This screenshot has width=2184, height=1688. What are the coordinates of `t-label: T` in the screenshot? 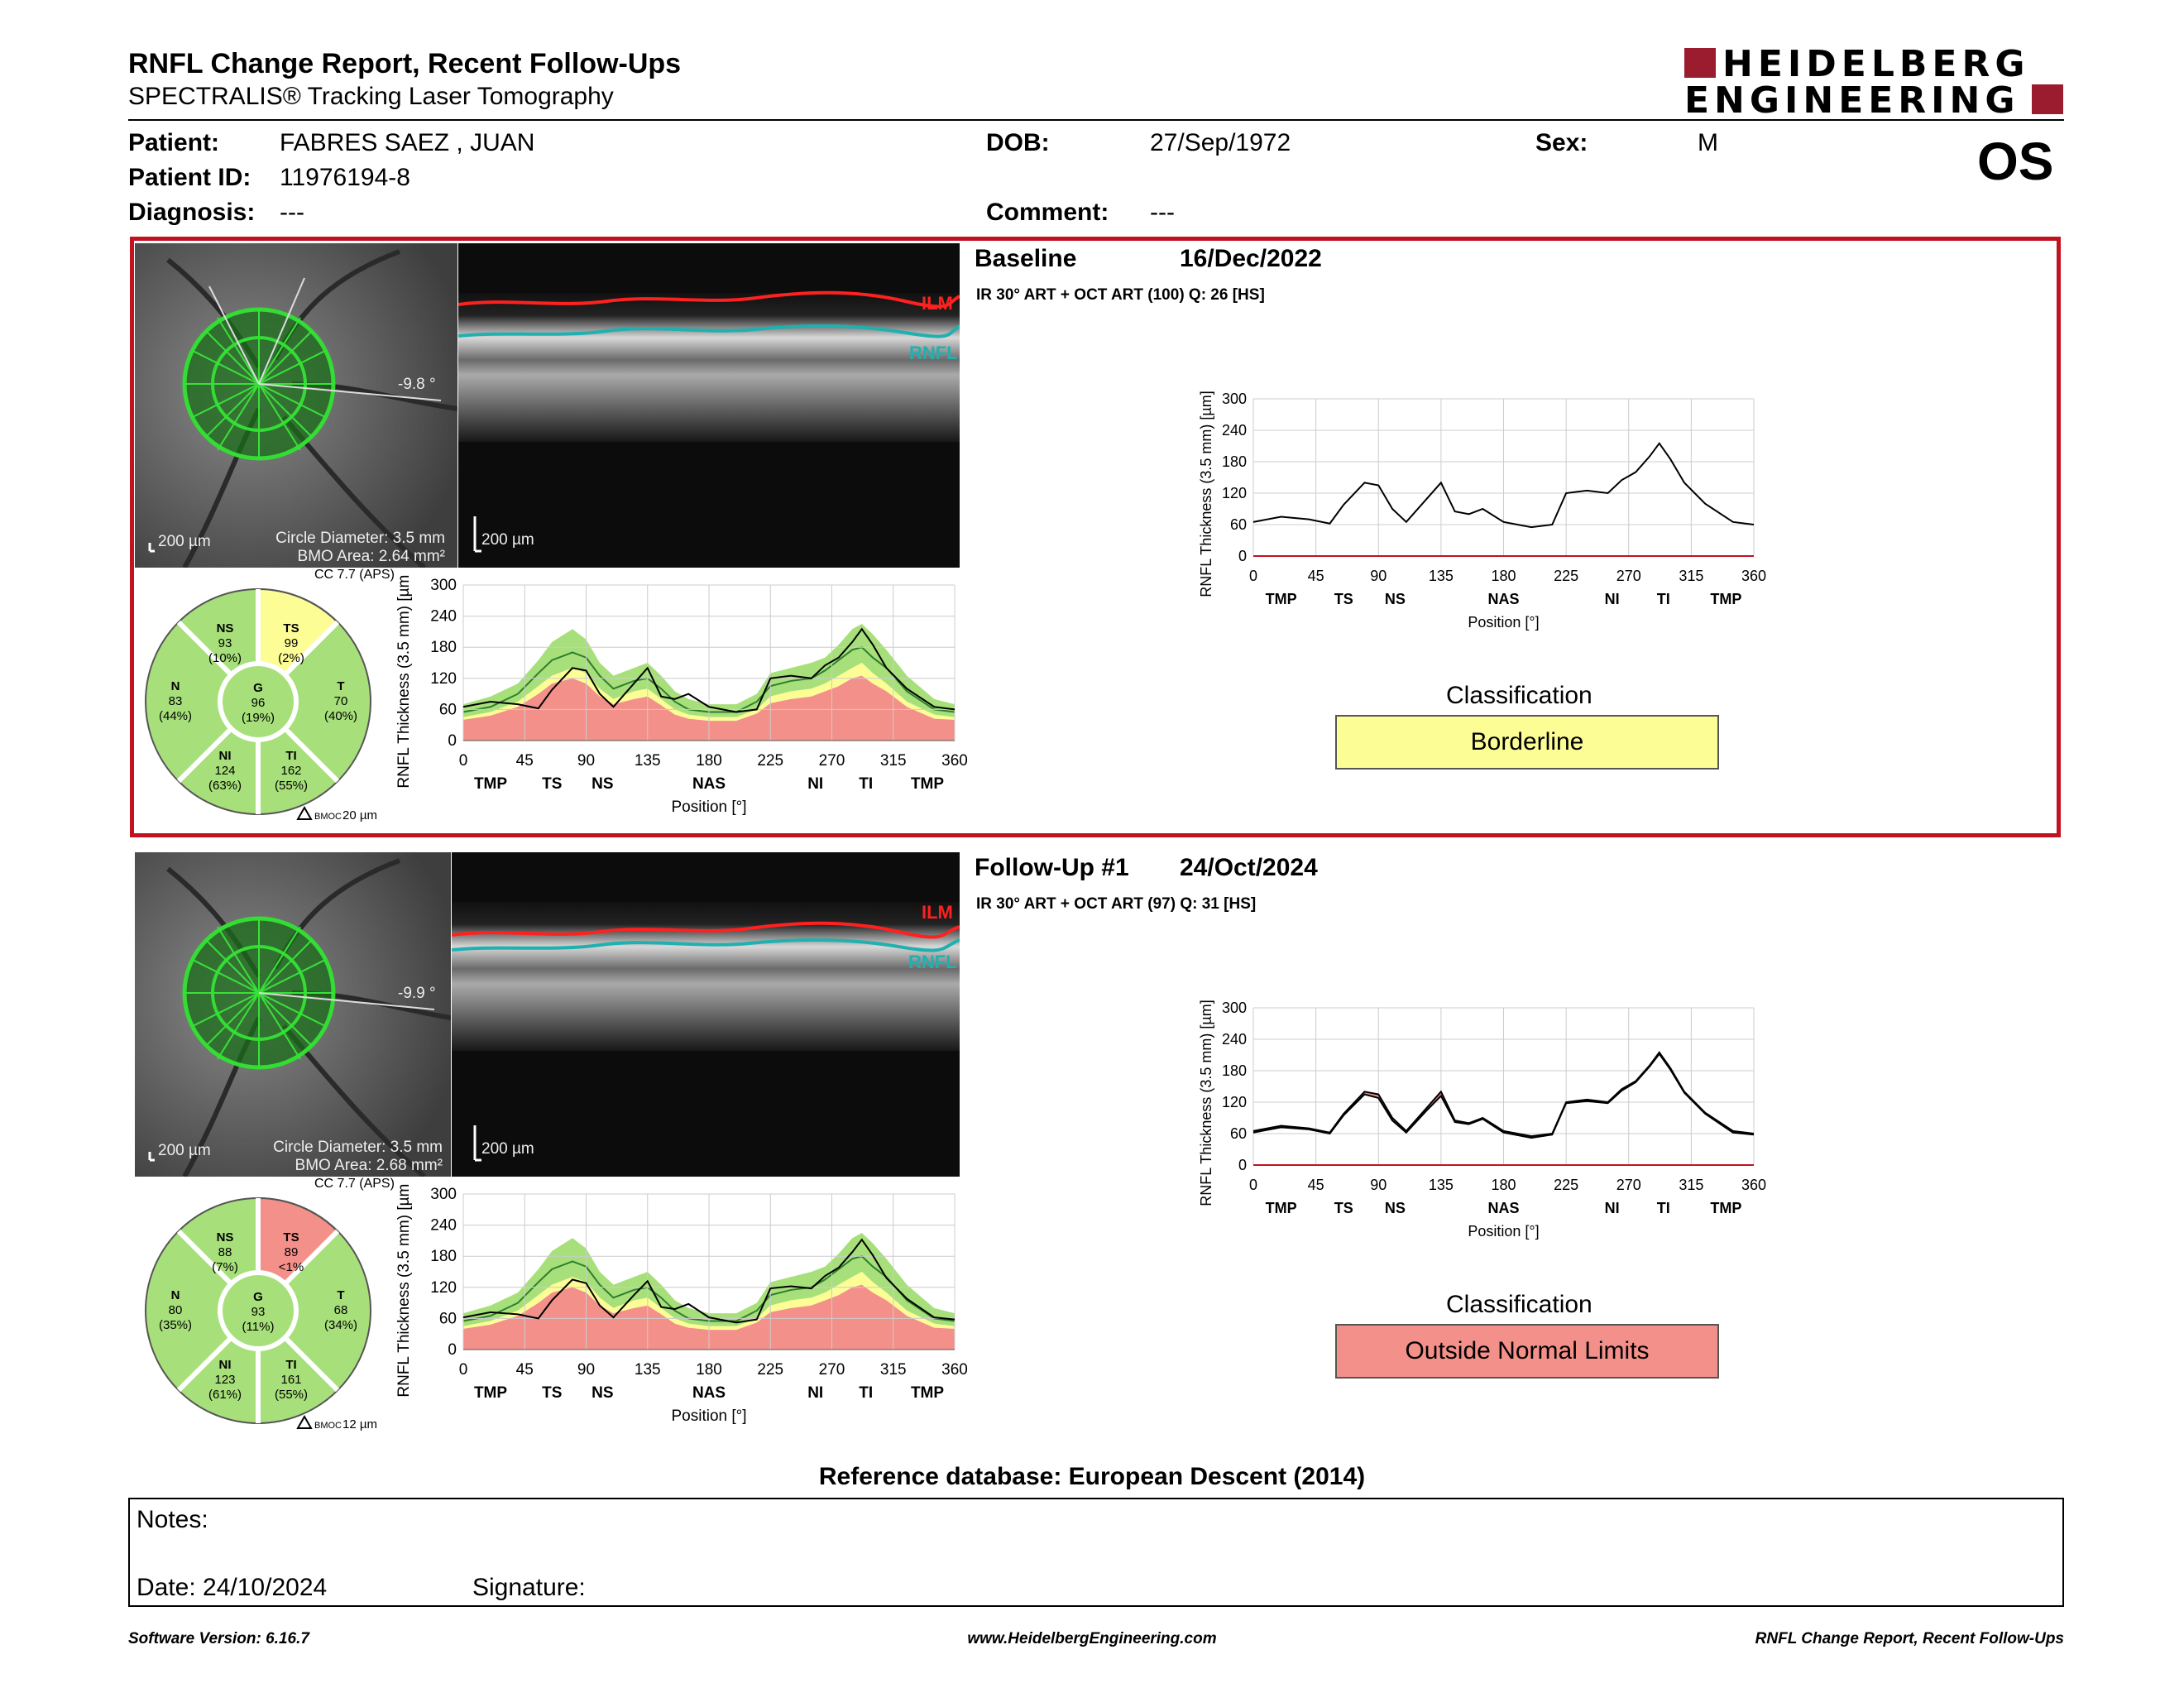 It's located at (340, 1295).